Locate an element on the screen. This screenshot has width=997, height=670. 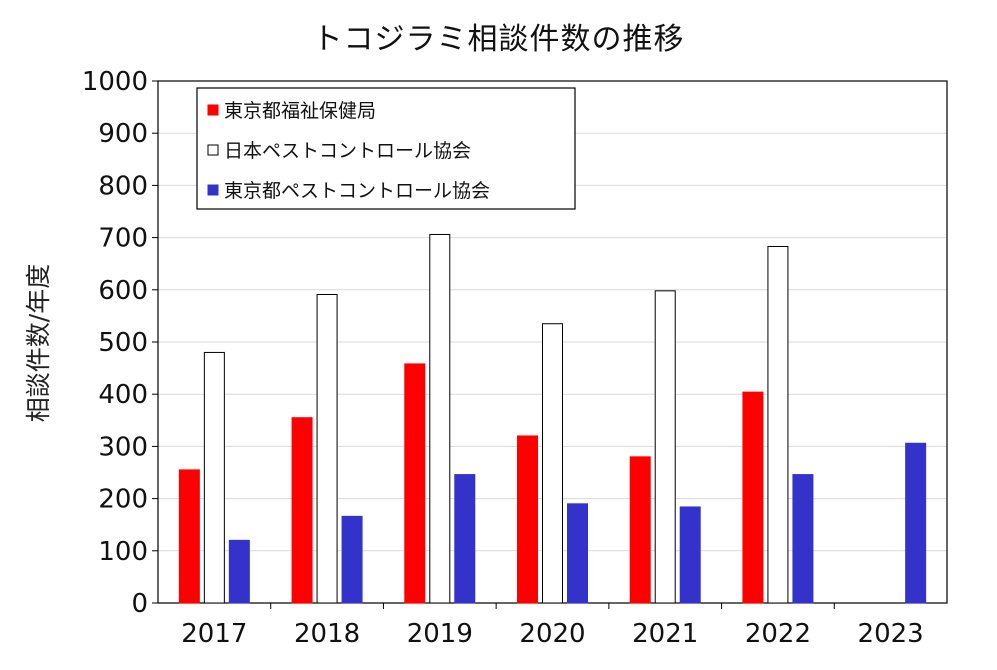
legend-label: 東京都ペストコントロール協会 is located at coordinates (357, 191).